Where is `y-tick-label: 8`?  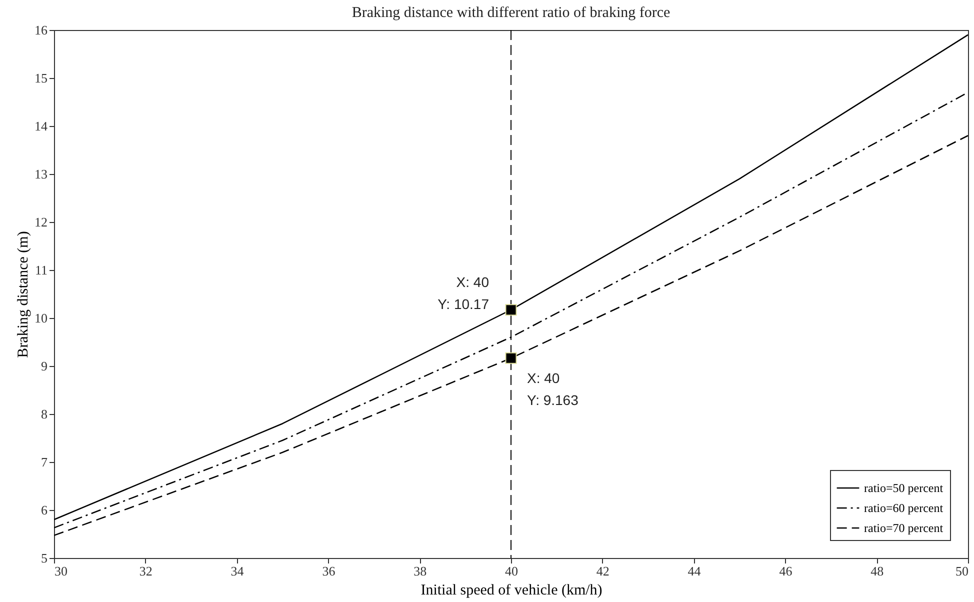
y-tick-label: 8 is located at coordinates (44, 414).